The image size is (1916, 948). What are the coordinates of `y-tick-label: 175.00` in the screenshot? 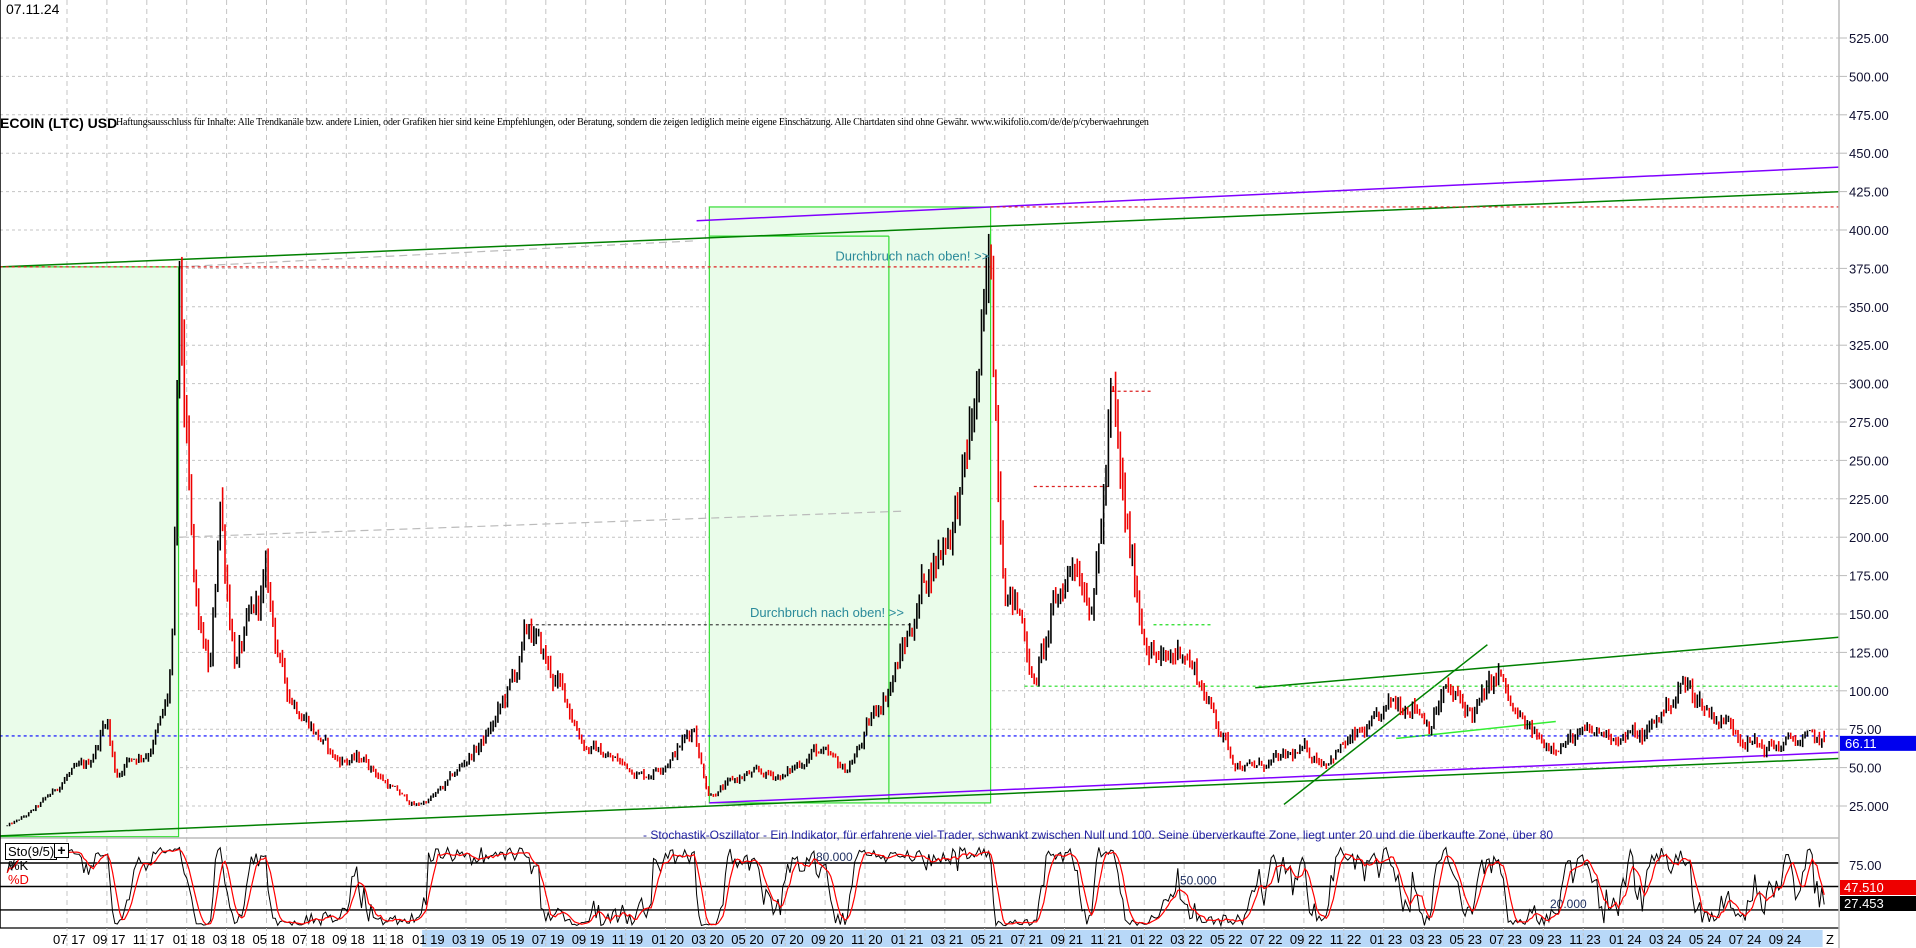 It's located at (1869, 576).